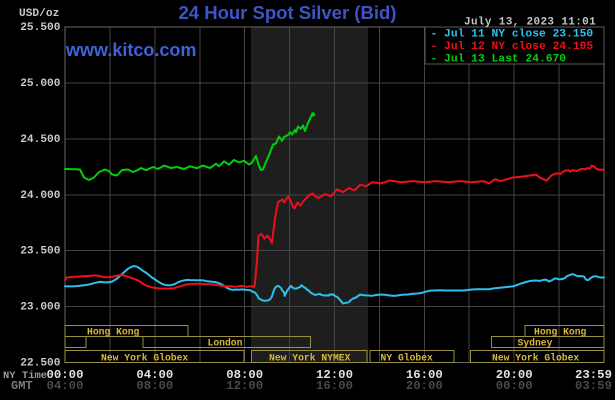 The width and height of the screenshot is (615, 400). I want to click on svg-text: 24.000, so click(40, 196).